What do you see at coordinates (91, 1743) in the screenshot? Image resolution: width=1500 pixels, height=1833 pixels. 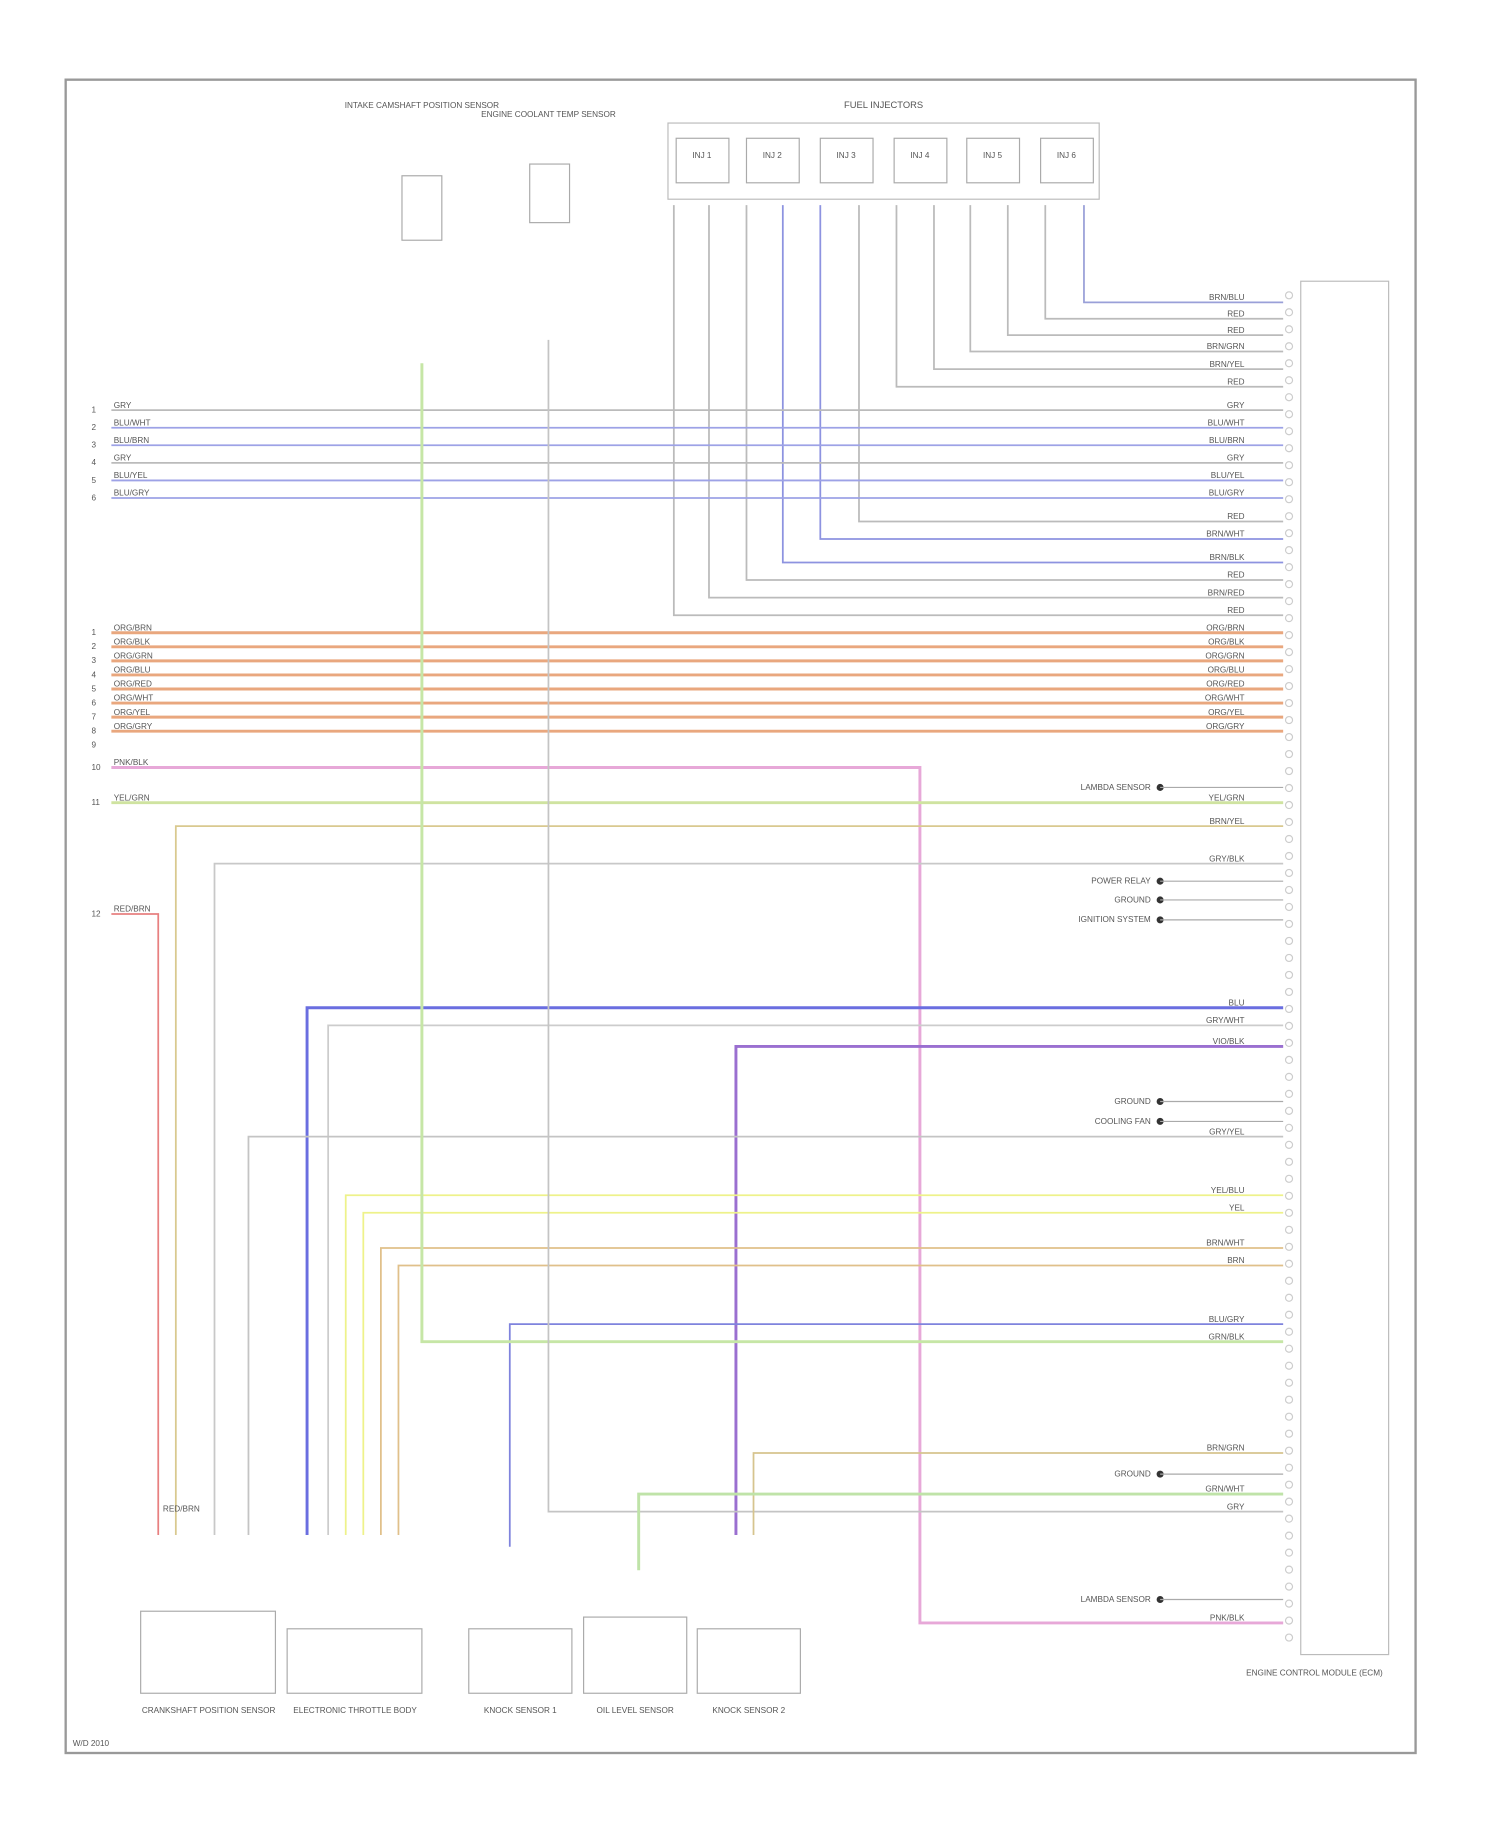 I see `footnote: W/D 2010` at bounding box center [91, 1743].